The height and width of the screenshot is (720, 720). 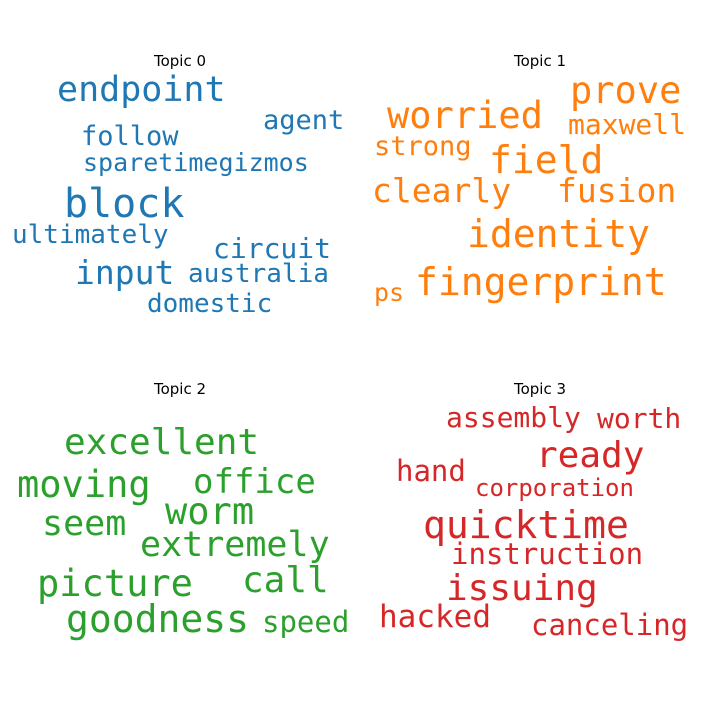 What do you see at coordinates (526, 525) in the screenshot?
I see `topic-3-word: quicktime` at bounding box center [526, 525].